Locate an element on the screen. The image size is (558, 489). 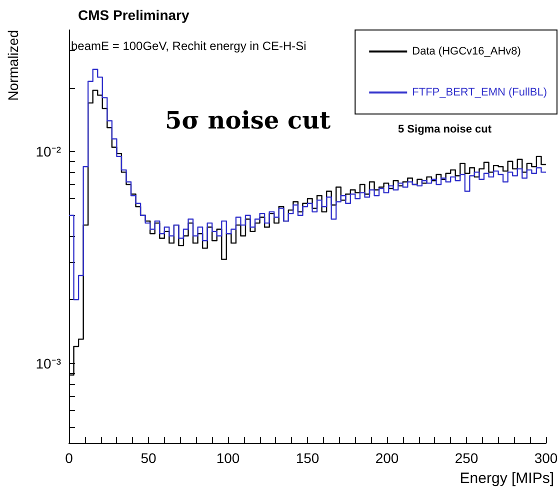
x-tick-label: 0 is located at coordinates (69, 458).